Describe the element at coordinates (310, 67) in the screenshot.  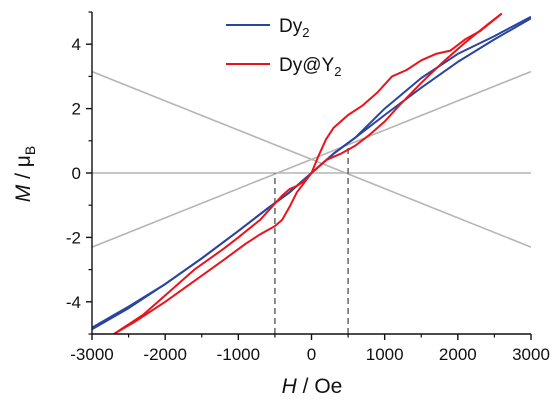
I see `legend-label-dy-at-y2: Dy@Y2` at that location.